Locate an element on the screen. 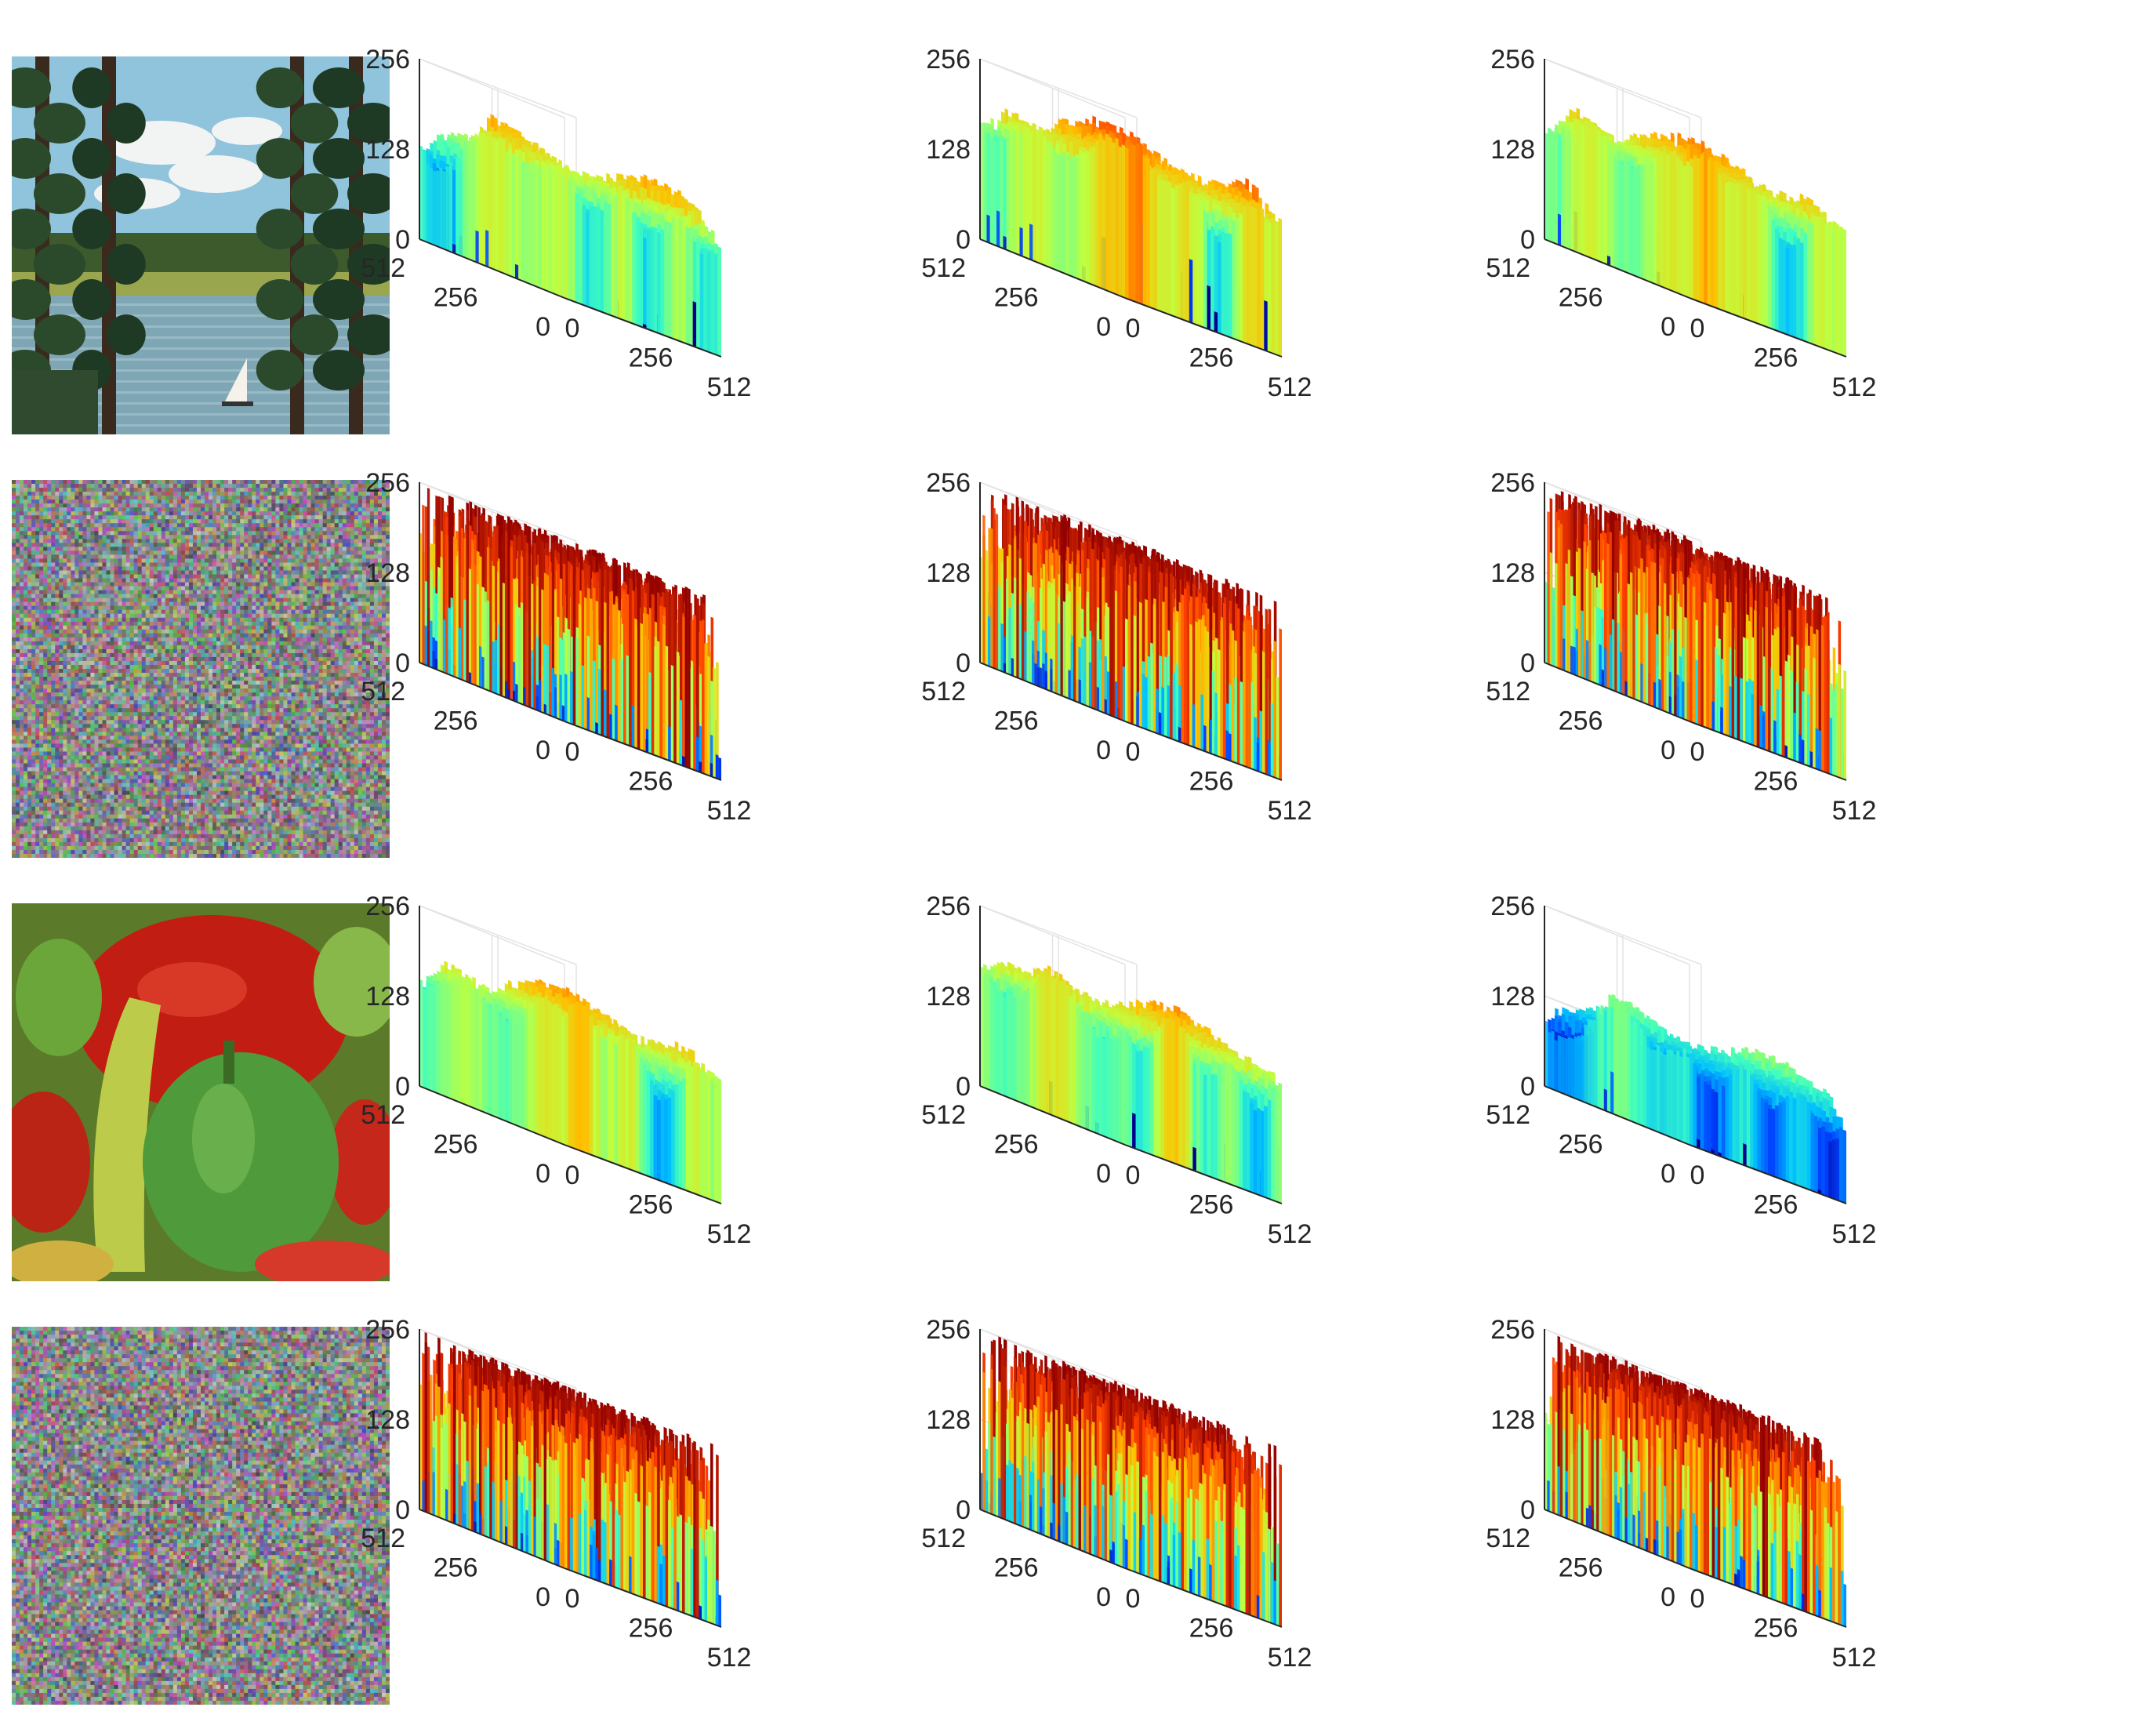  plain-image-peppers is located at coordinates (201, 1092).